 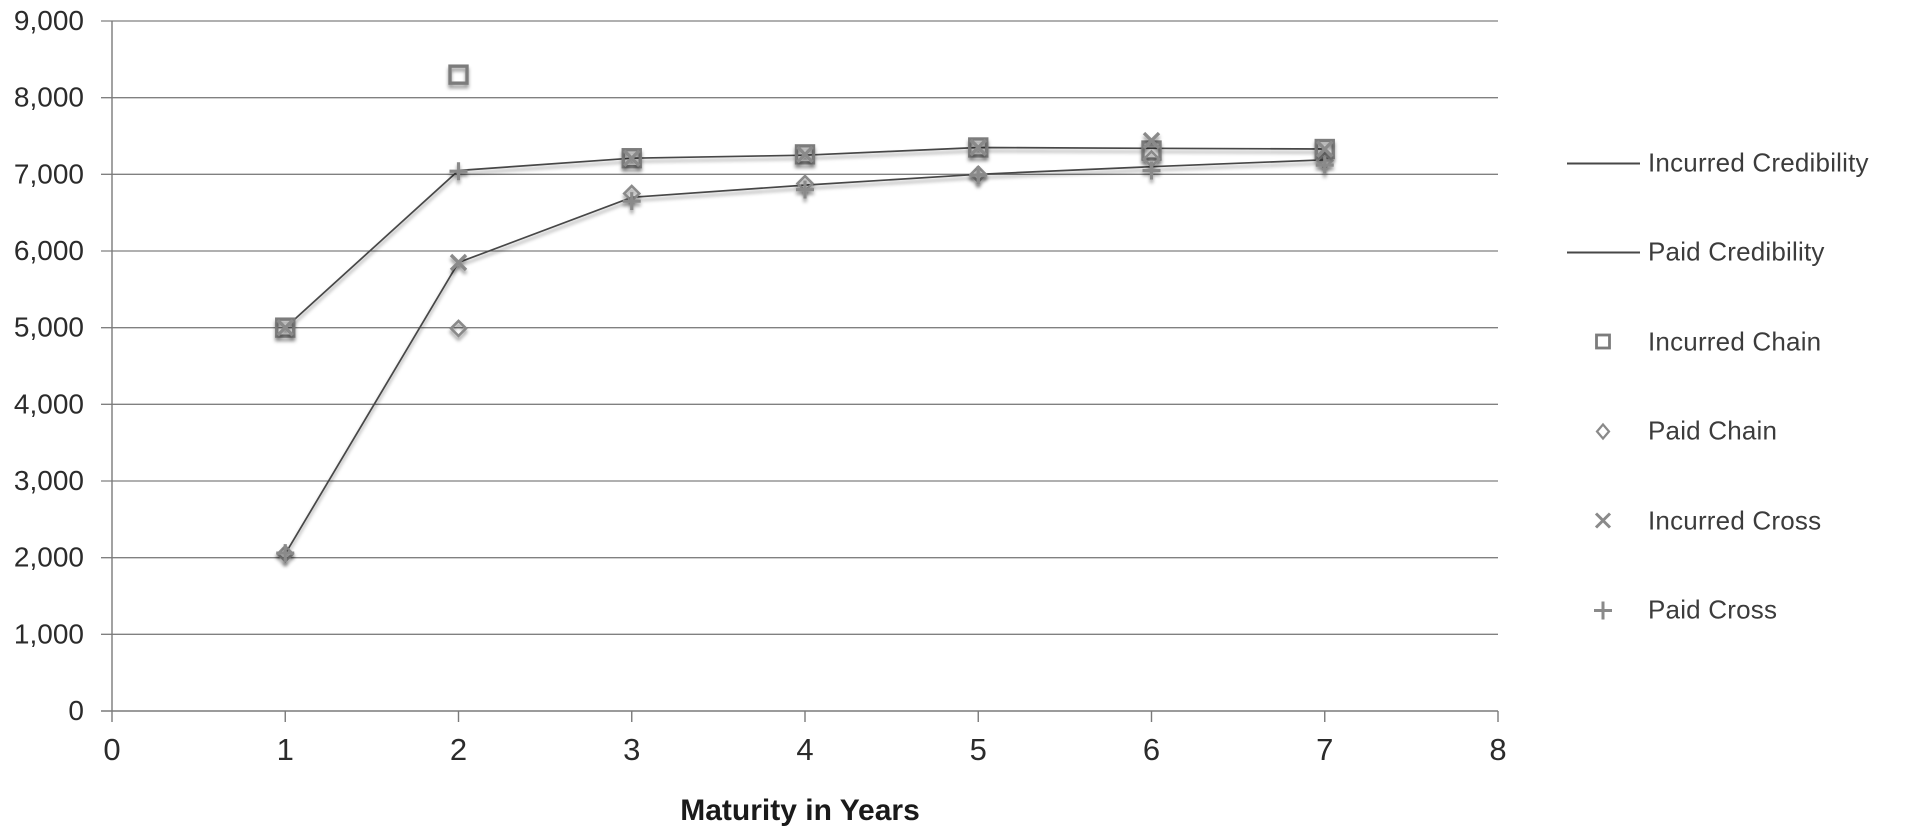 I want to click on svg-text: 5, so click(x=978, y=749).